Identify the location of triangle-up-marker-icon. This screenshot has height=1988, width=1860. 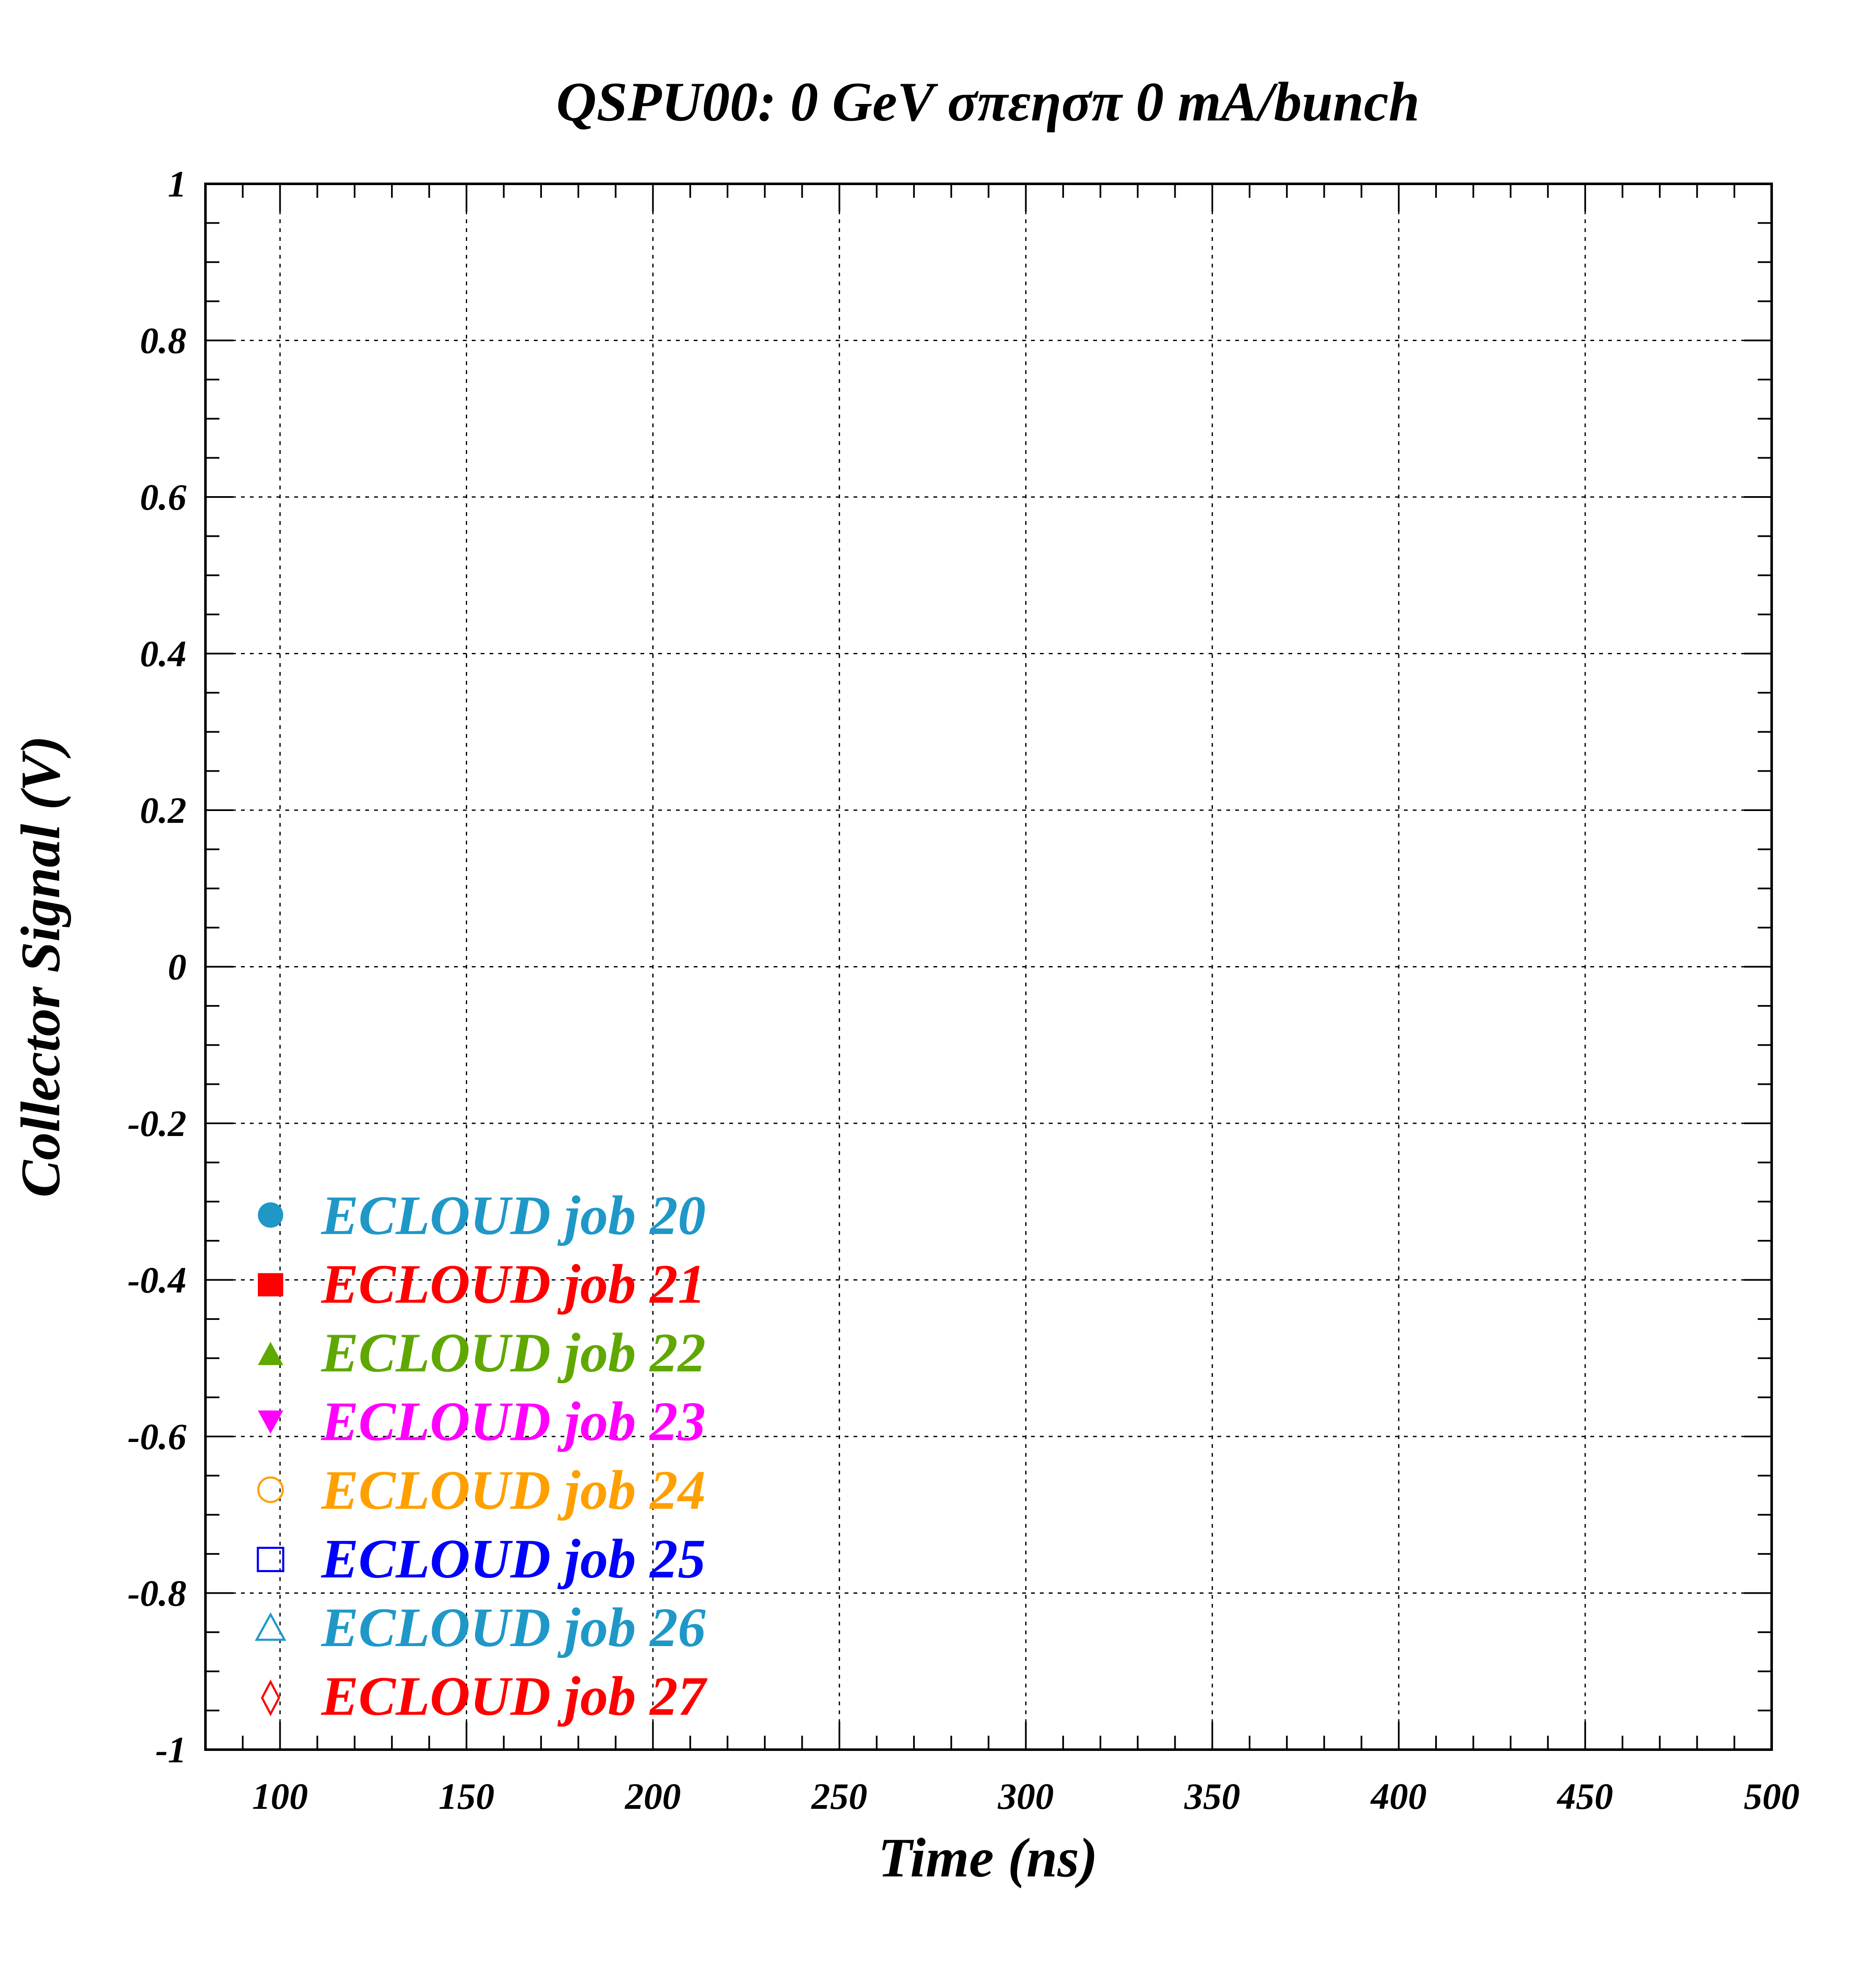
(270, 1353).